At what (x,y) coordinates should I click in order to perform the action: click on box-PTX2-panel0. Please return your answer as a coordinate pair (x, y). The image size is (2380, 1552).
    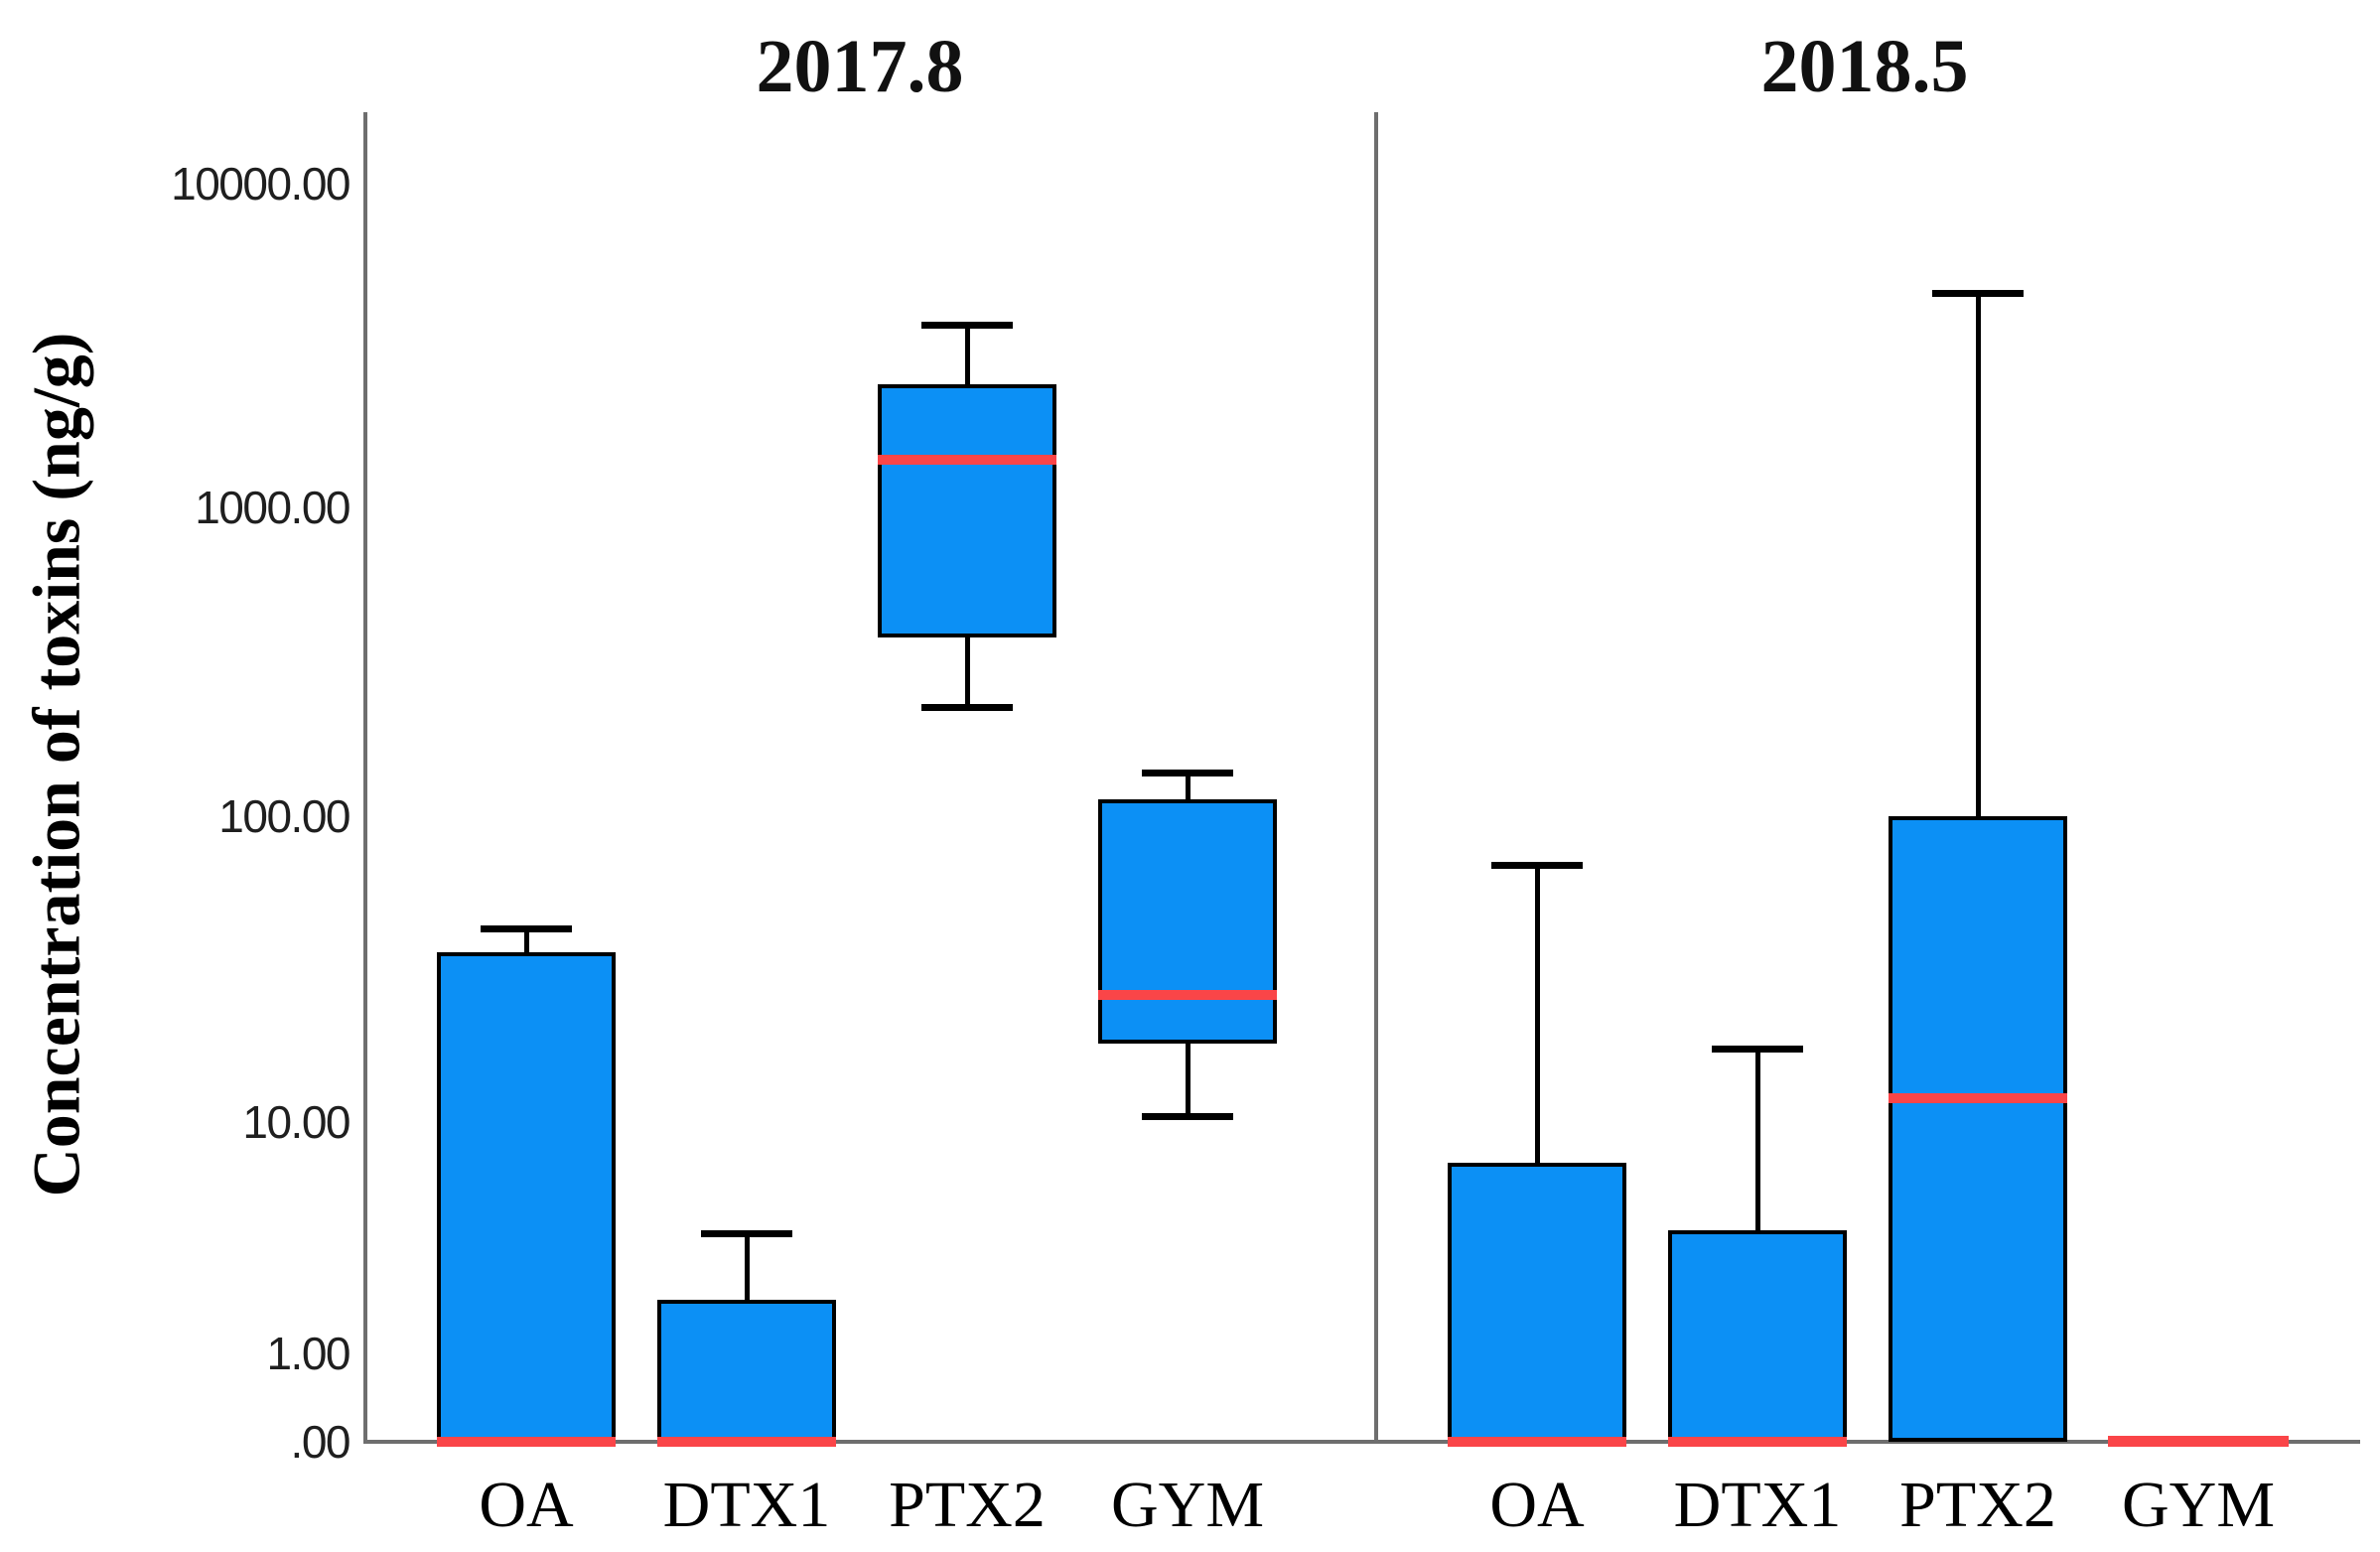
    Looking at the image, I should click on (967, 510).